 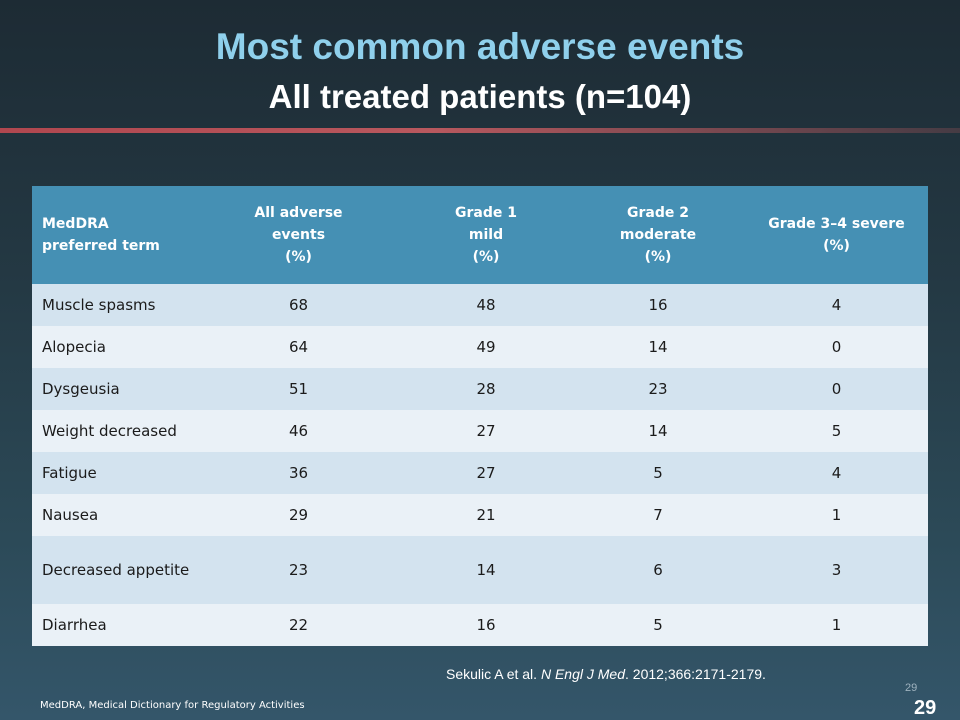 I want to click on cell-all: 29, so click(x=298, y=515).